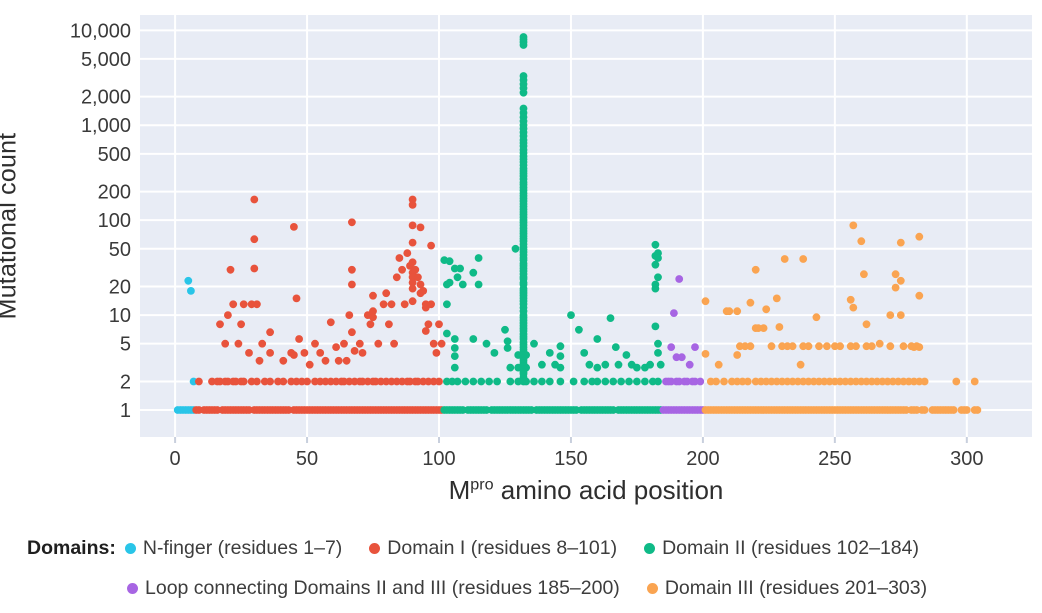 This screenshot has width=1042, height=613. I want to click on x-axis-label: Mpro amino acid position, so click(586, 490).